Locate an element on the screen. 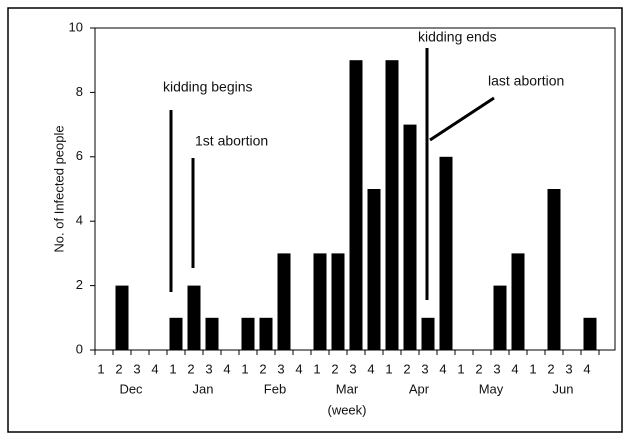 This screenshot has width=630, height=440. month-label: Feb is located at coordinates (275, 388).